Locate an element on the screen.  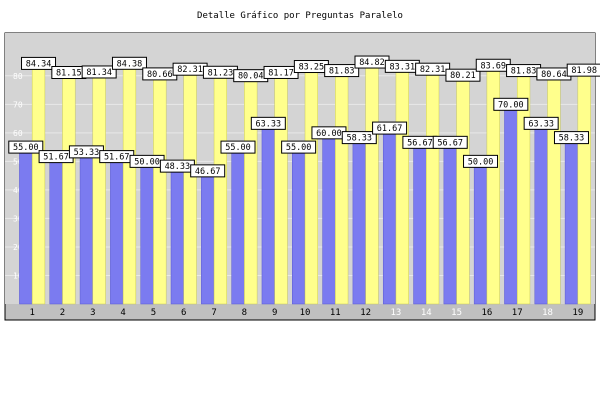
data-label: 83.69 is located at coordinates (493, 66).